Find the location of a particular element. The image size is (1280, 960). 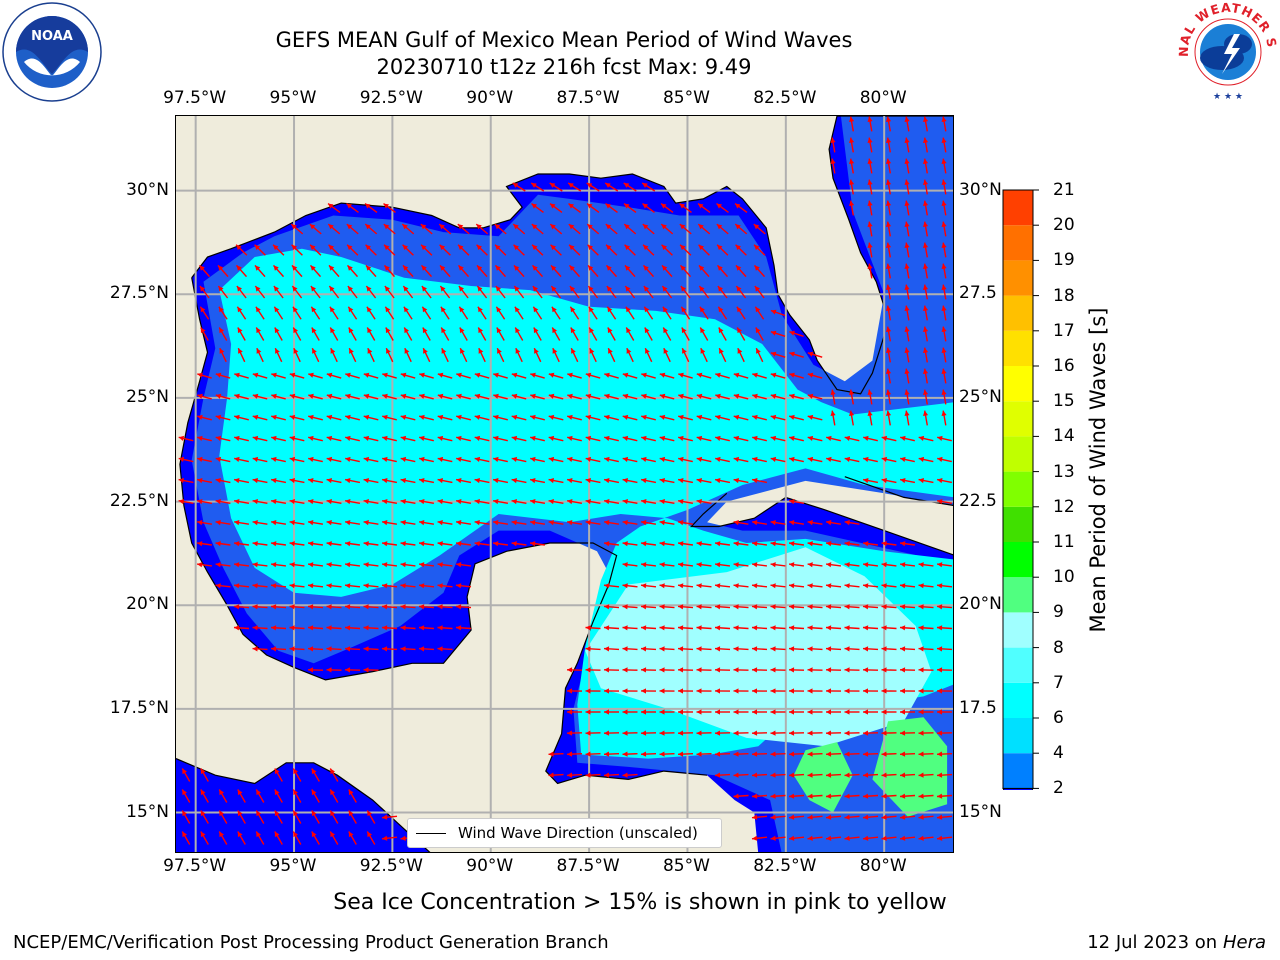

nws-logo: NATIONAL WEATHER SERVICE ★ ★ ★ is located at coordinates (1227, 51).